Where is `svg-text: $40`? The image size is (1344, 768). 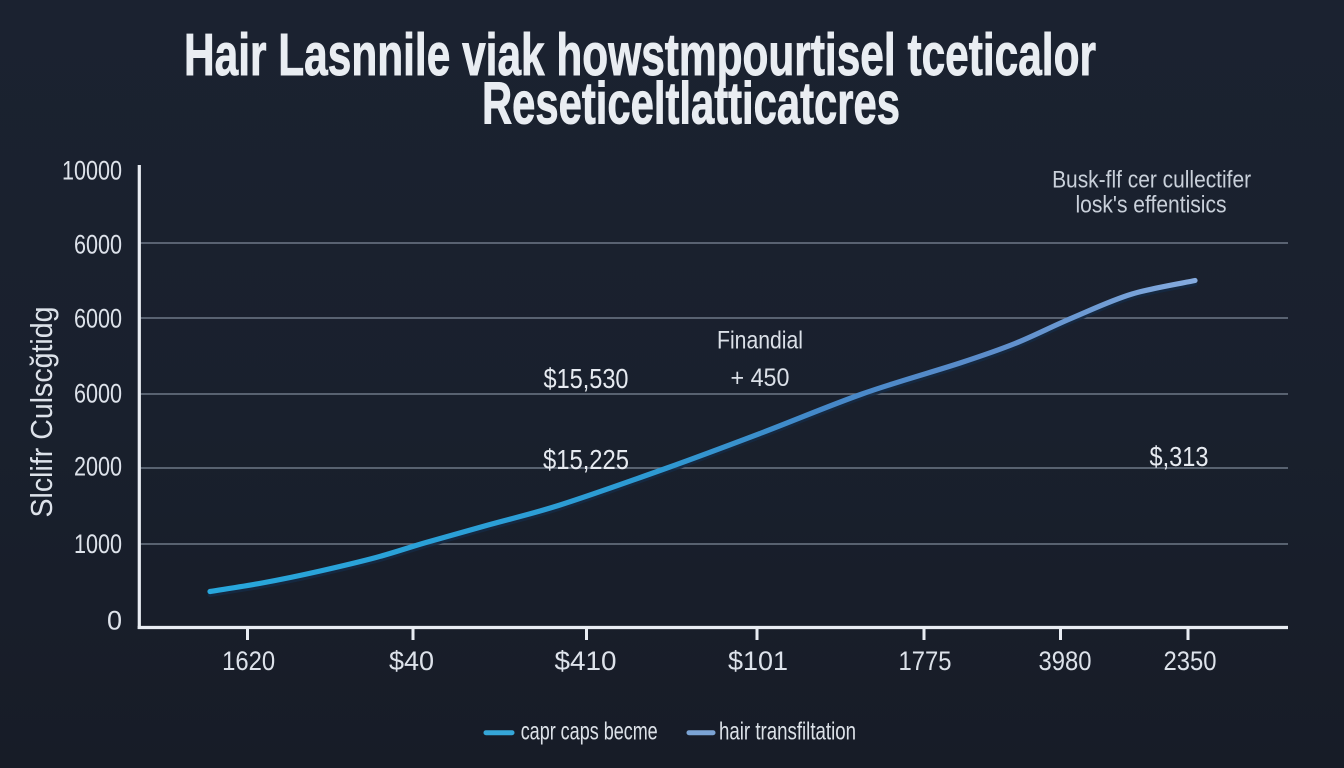 svg-text: $40 is located at coordinates (411, 661).